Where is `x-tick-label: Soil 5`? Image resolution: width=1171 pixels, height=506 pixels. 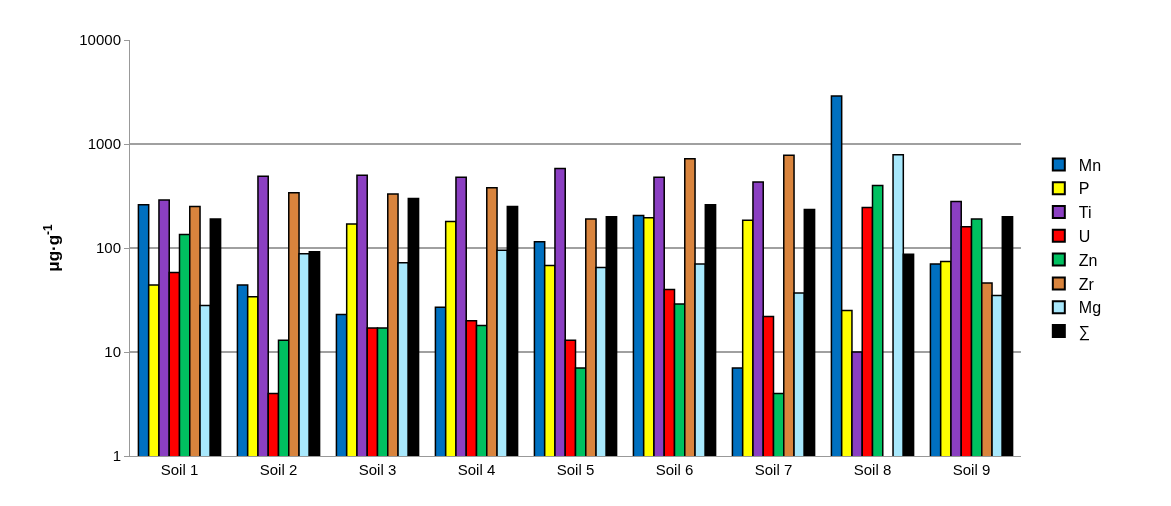 x-tick-label: Soil 5 is located at coordinates (575, 469).